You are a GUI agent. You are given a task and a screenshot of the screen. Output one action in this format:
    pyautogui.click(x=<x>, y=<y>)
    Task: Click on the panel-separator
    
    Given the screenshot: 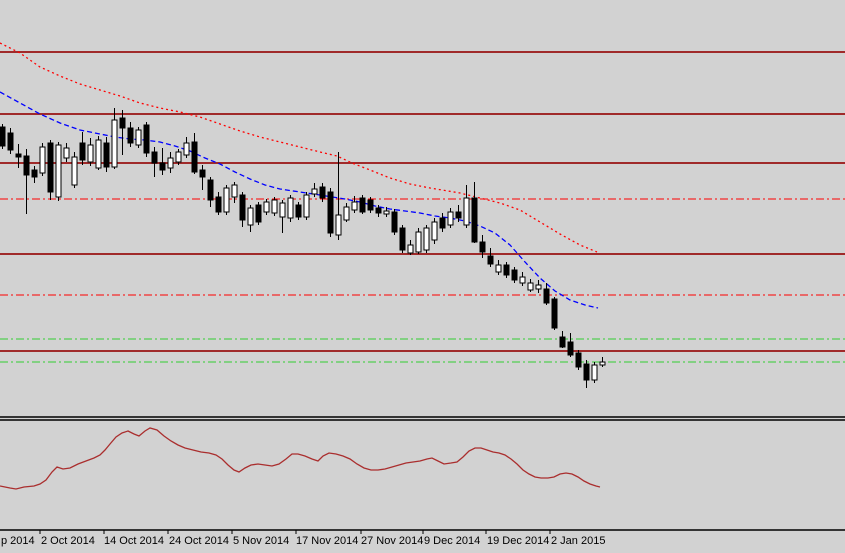 What is the action you would take?
    pyautogui.click(x=422, y=418)
    